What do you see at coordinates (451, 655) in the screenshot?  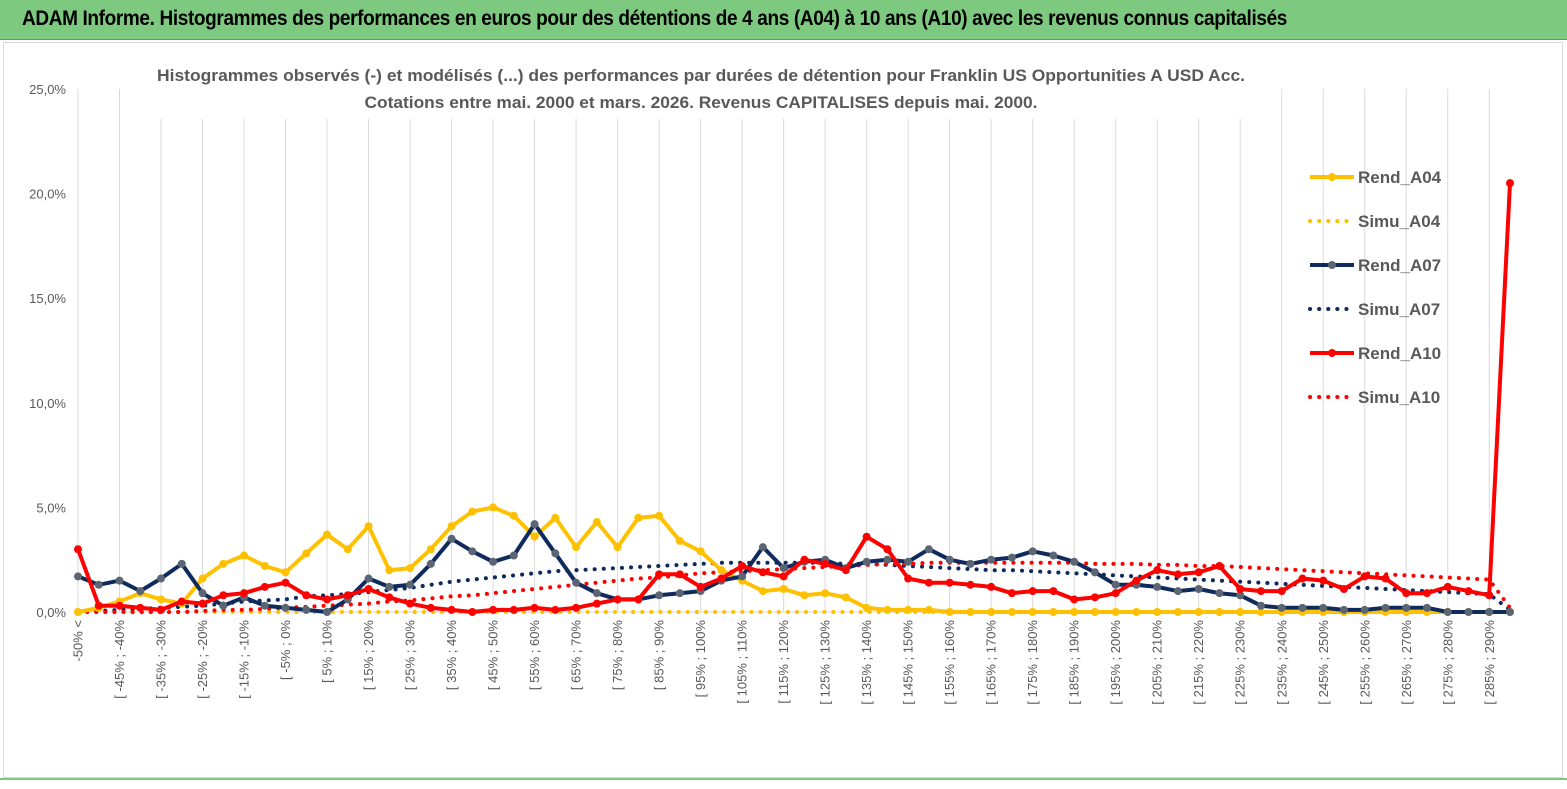 I see `x-tick-label: [ 35% ; 40%` at bounding box center [451, 655].